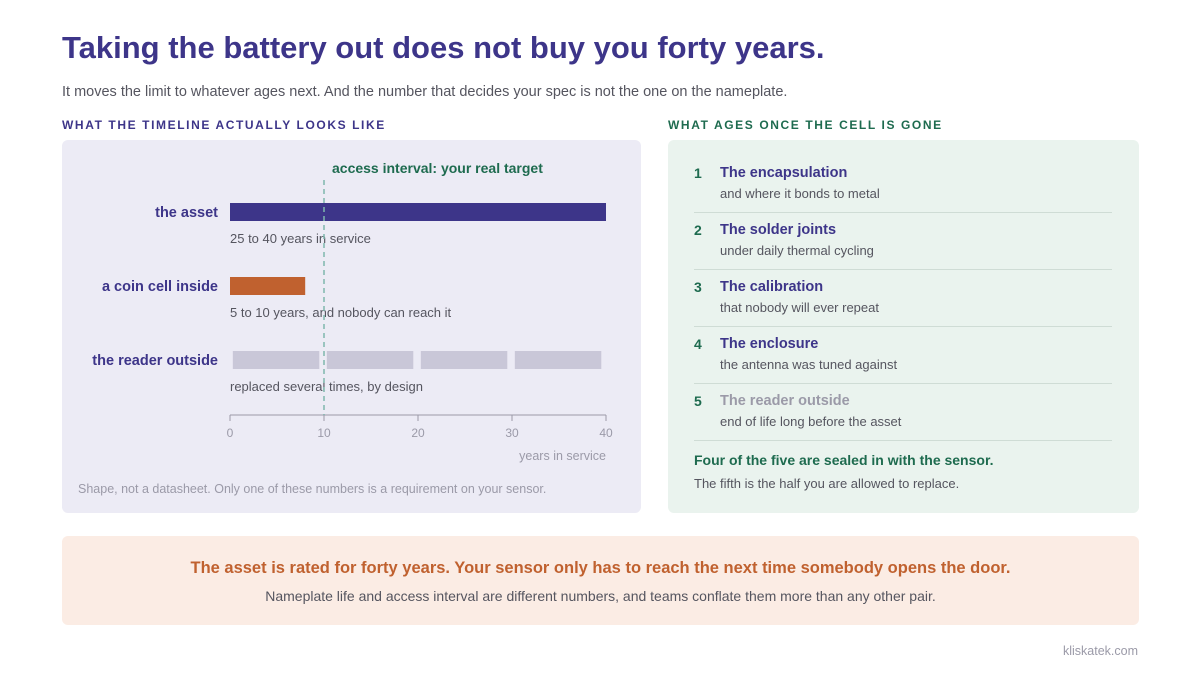  I want to click on x-tick-label: 30, so click(512, 433).